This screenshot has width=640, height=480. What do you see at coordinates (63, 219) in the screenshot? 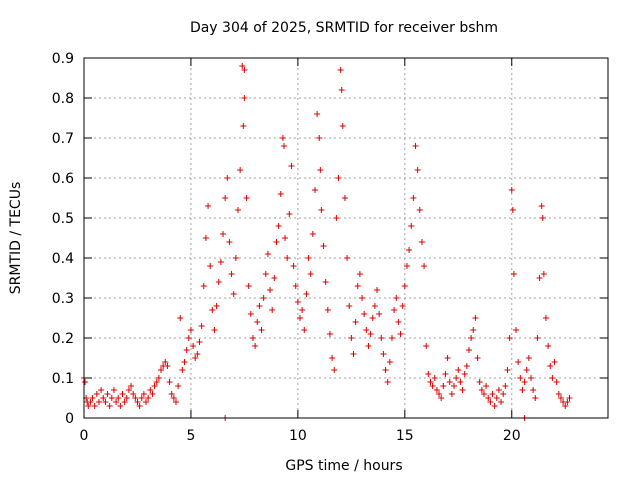
I see `y-tick-label: 0.5` at bounding box center [63, 219].